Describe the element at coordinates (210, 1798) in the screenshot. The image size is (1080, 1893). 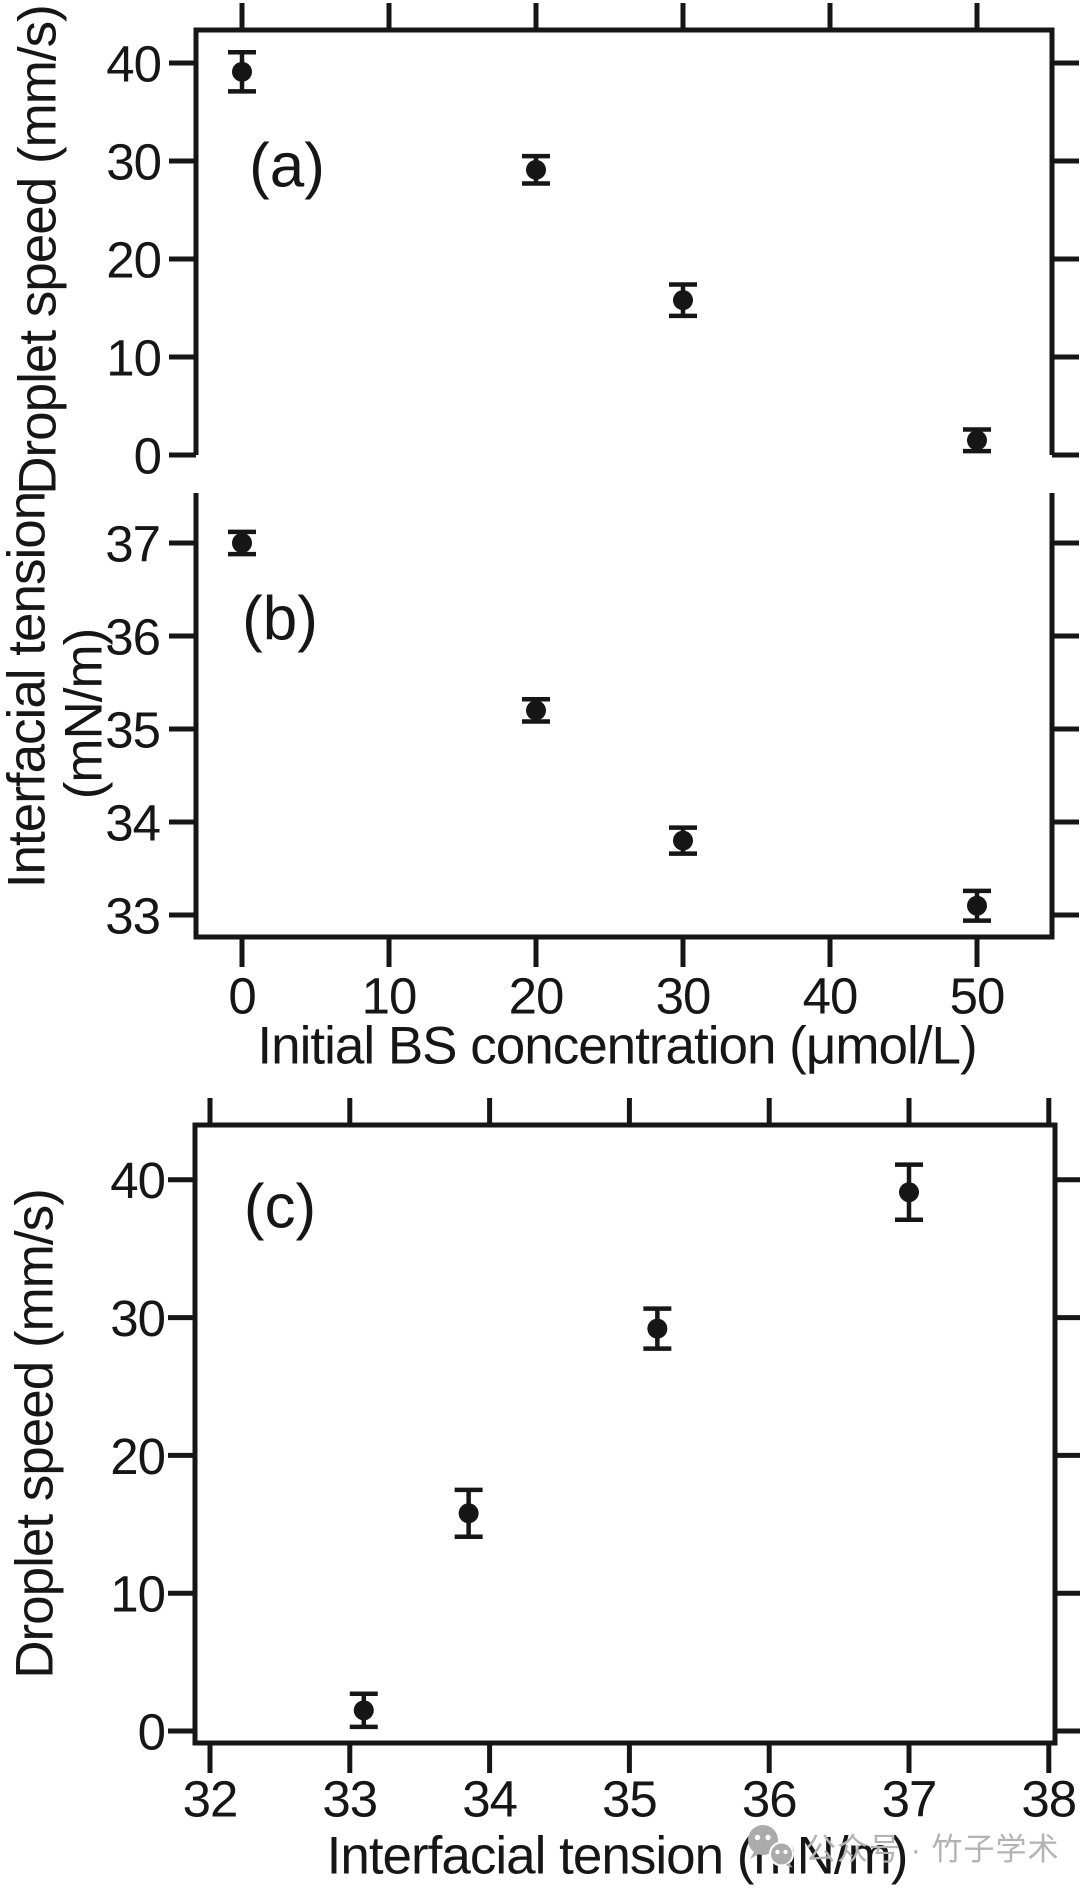
I see `x-tick-label: 32` at that location.